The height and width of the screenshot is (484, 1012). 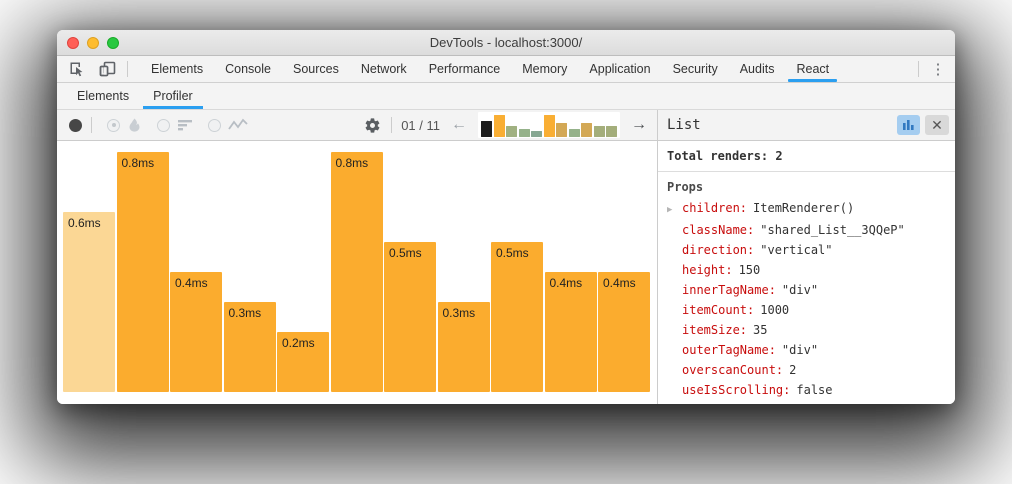 What do you see at coordinates (620, 69) in the screenshot?
I see `tab-application: Application` at bounding box center [620, 69].